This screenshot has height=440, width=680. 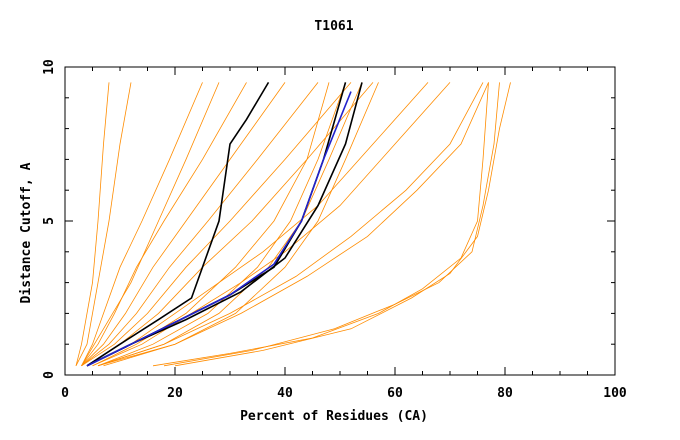 I want to click on chart-title: T1061, so click(x=333, y=26).